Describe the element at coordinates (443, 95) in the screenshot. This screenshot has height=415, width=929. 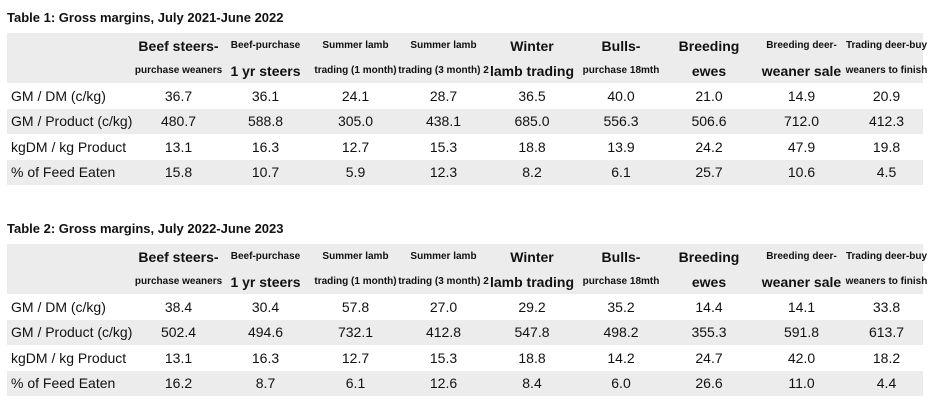
I see `cell-value: 28.7` at that location.